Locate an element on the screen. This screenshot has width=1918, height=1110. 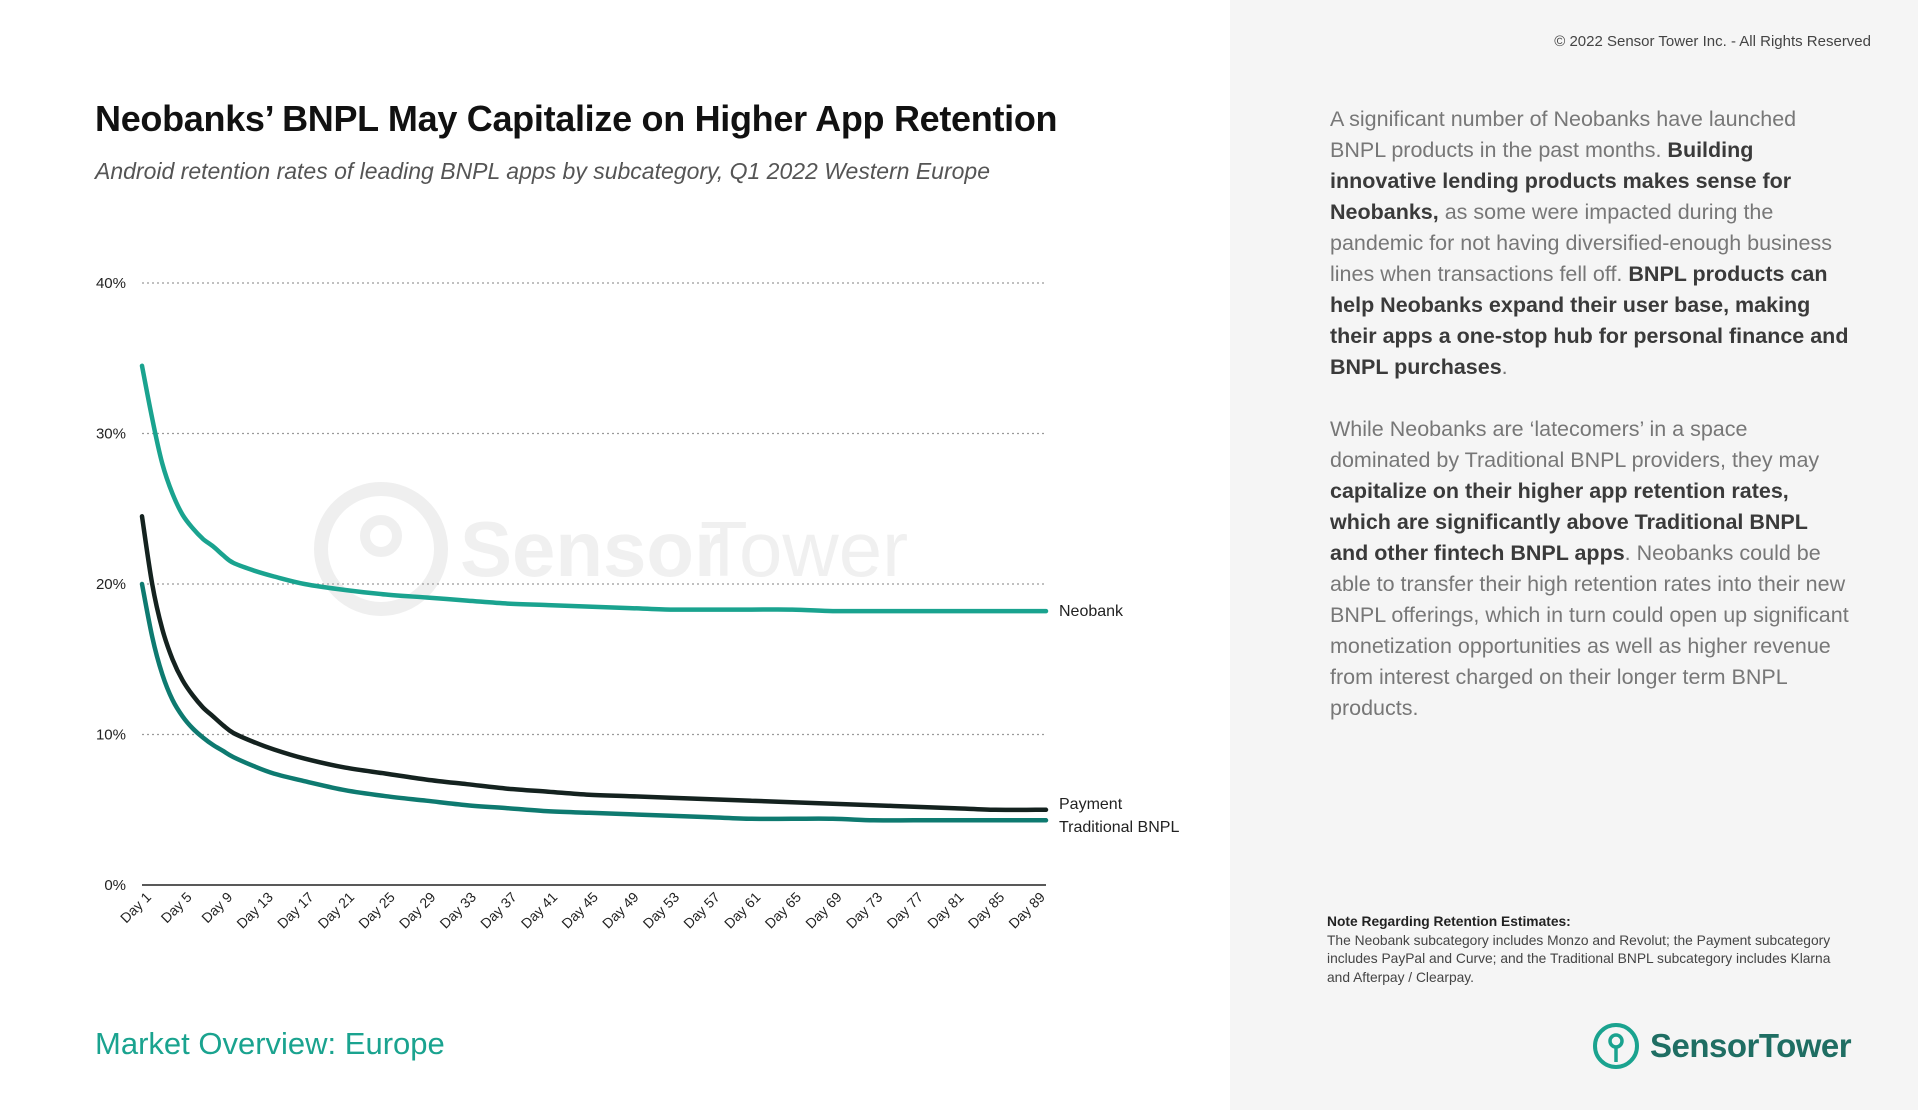
x-tick-label: Day 25 is located at coordinates (376, 910).